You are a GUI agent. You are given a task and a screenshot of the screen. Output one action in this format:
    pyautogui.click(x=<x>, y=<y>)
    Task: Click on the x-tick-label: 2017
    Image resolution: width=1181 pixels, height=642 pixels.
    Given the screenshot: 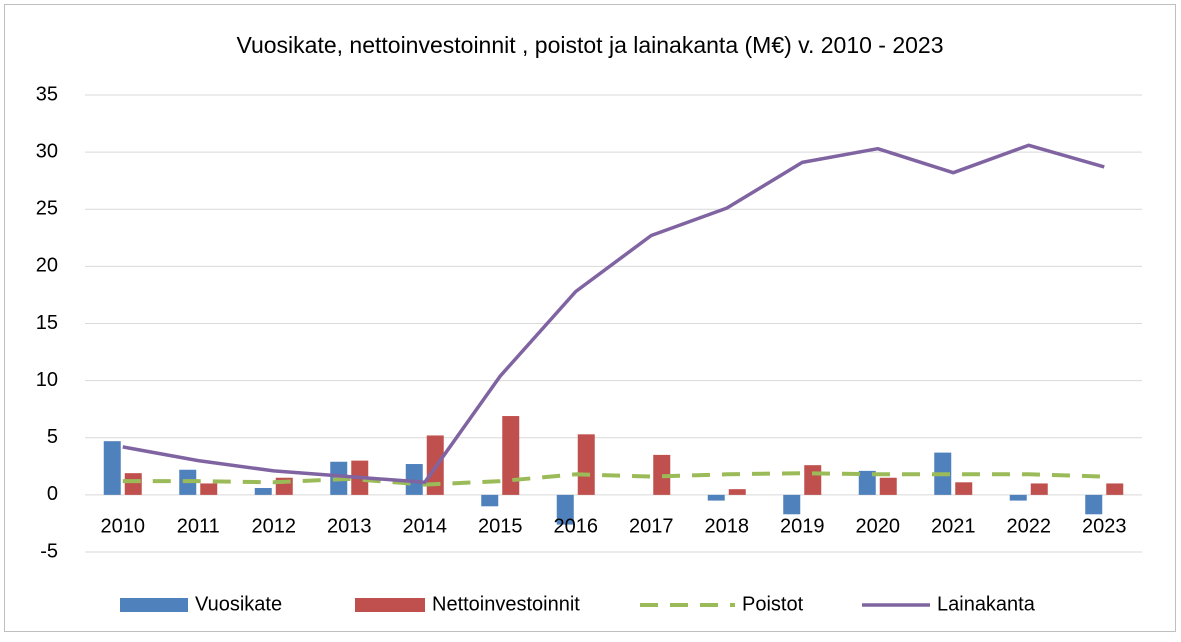 What is the action you would take?
    pyautogui.click(x=651, y=526)
    